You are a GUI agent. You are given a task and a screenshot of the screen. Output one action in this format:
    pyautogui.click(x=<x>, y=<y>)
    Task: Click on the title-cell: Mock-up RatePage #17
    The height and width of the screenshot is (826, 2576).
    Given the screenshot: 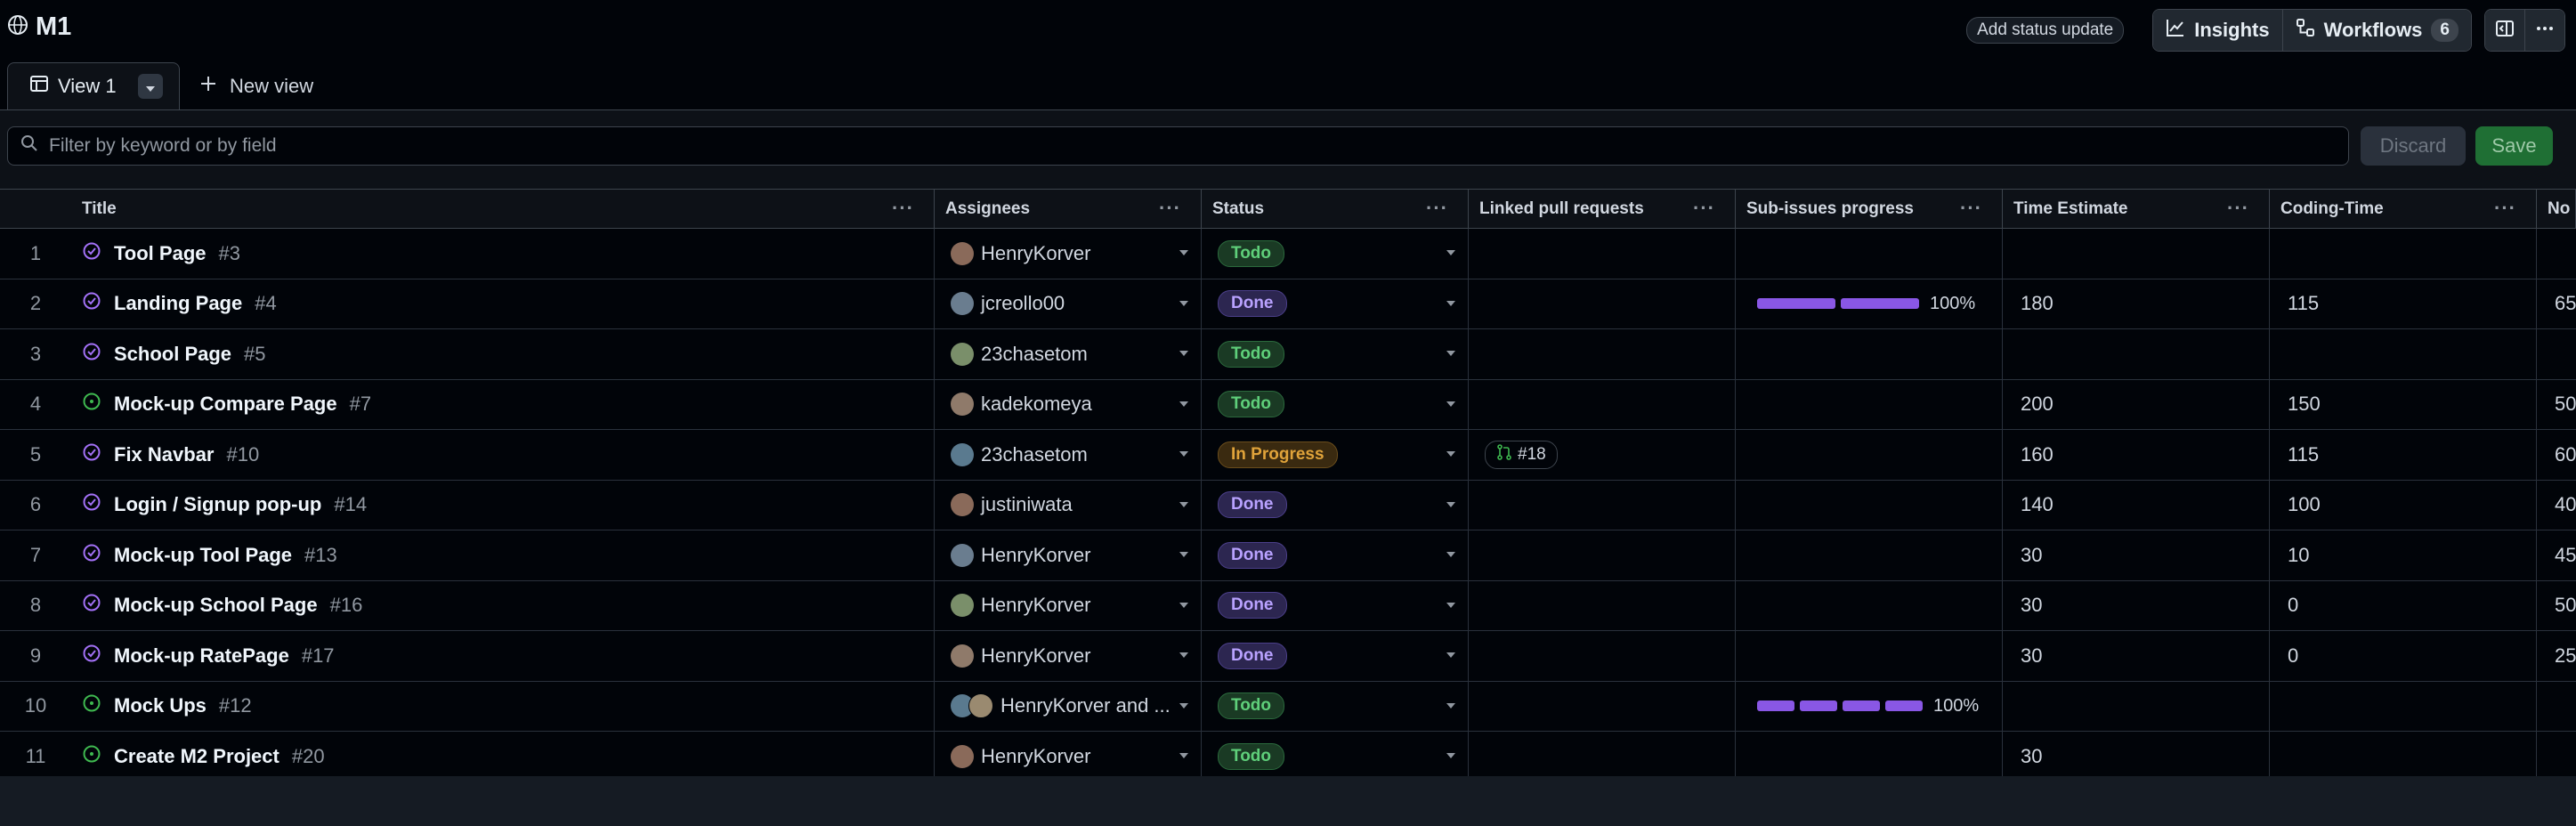 What is the action you would take?
    pyautogui.click(x=503, y=656)
    